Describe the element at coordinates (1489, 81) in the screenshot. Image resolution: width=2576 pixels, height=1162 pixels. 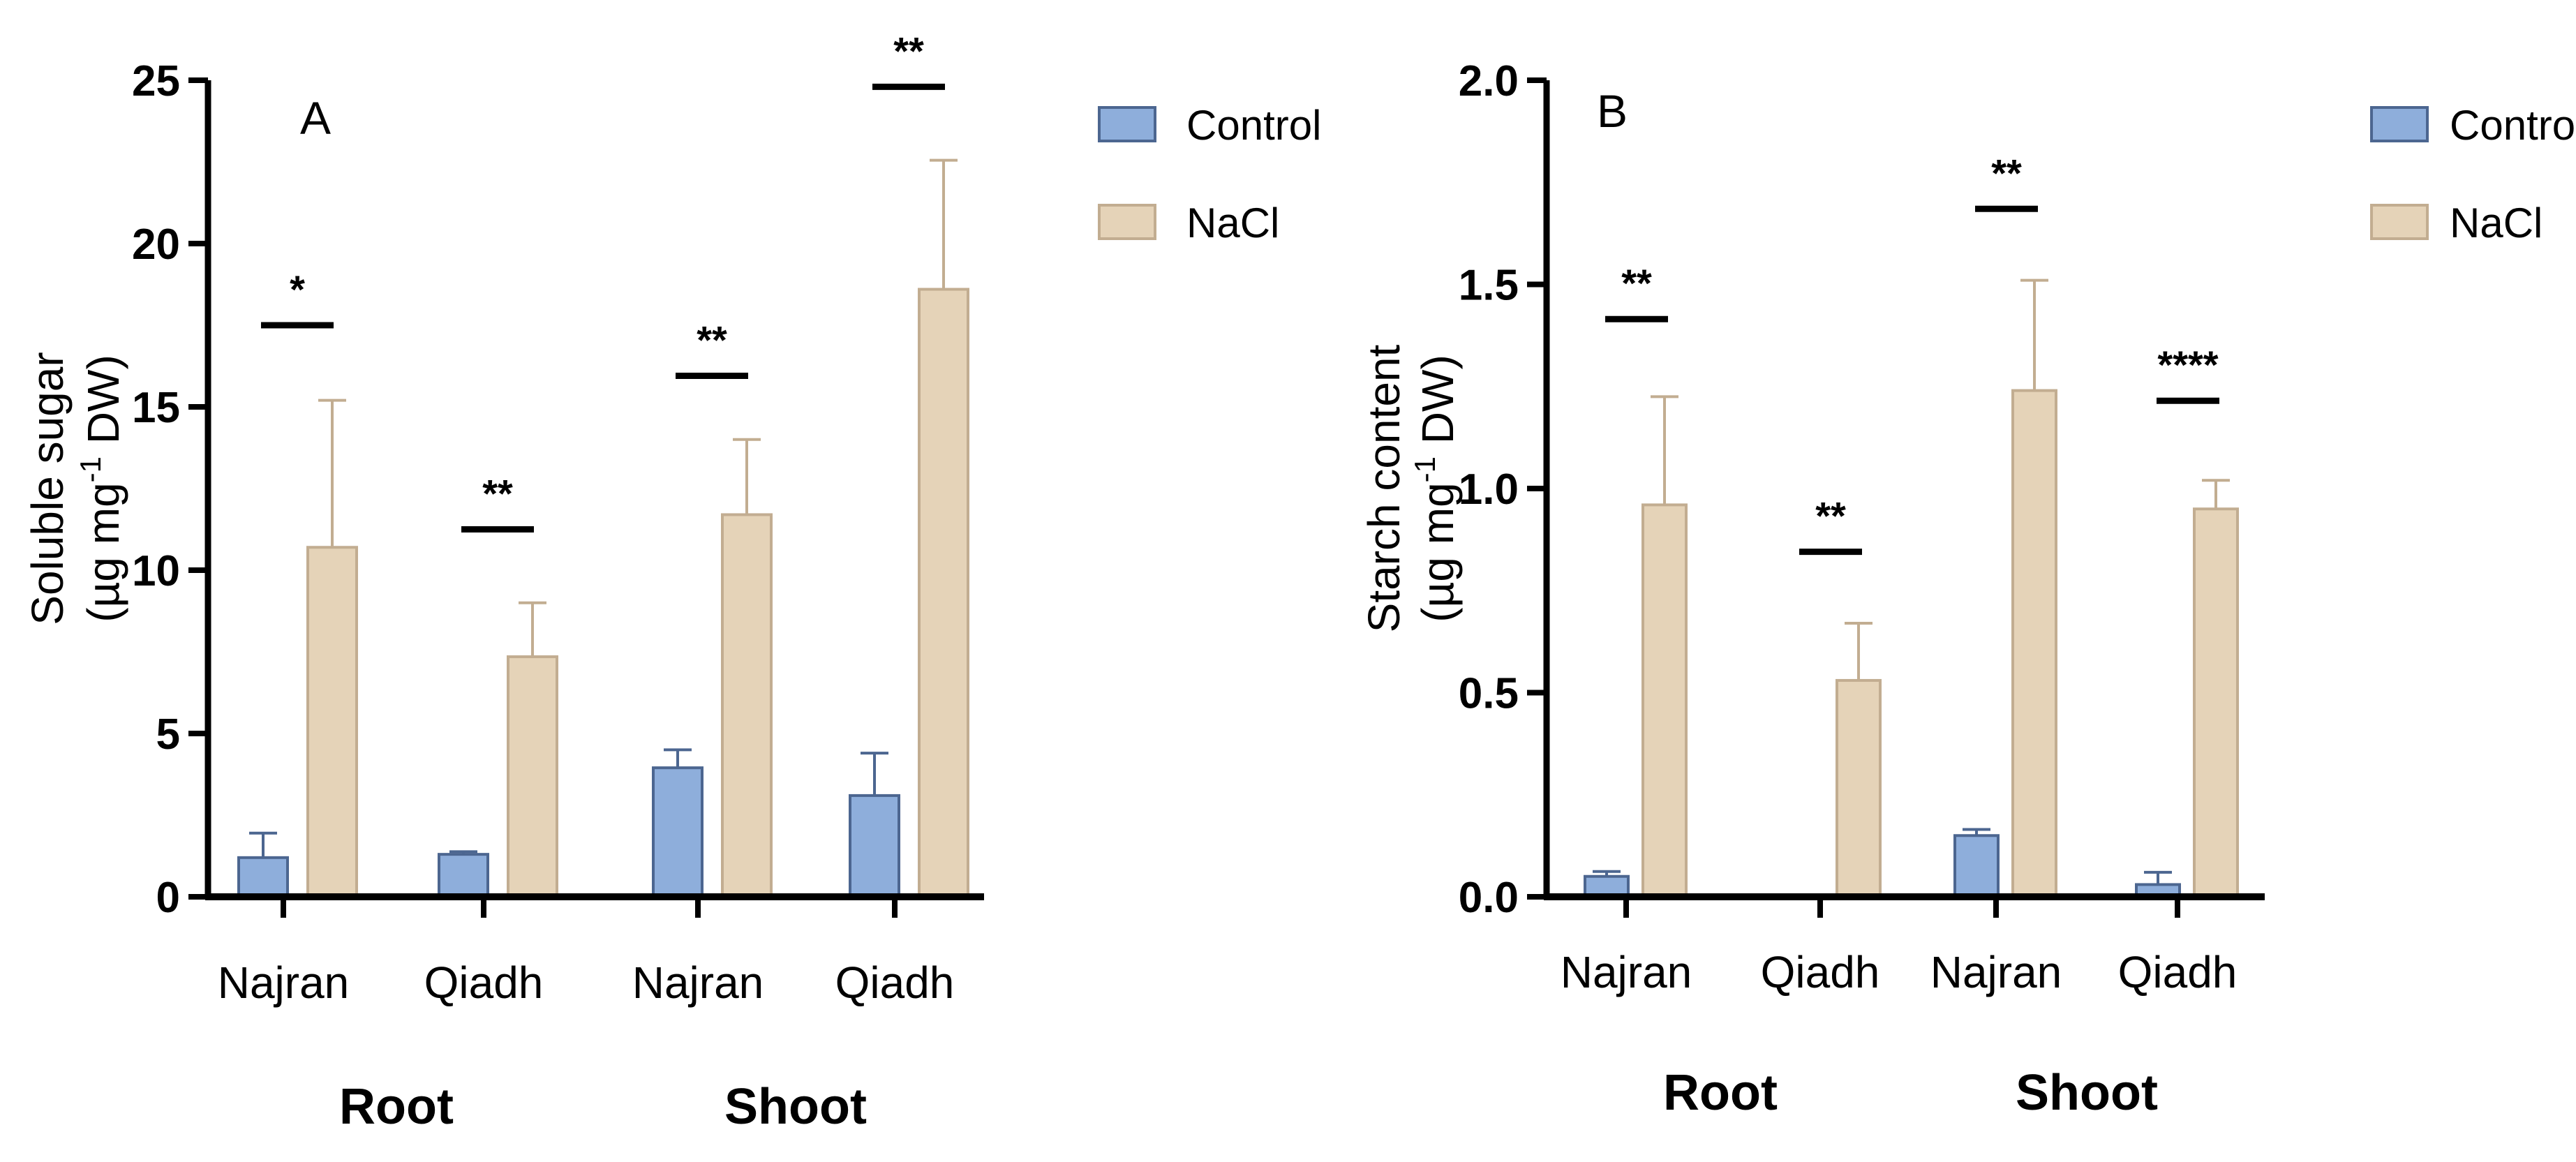
I see `y-tick-label: 2.0` at that location.